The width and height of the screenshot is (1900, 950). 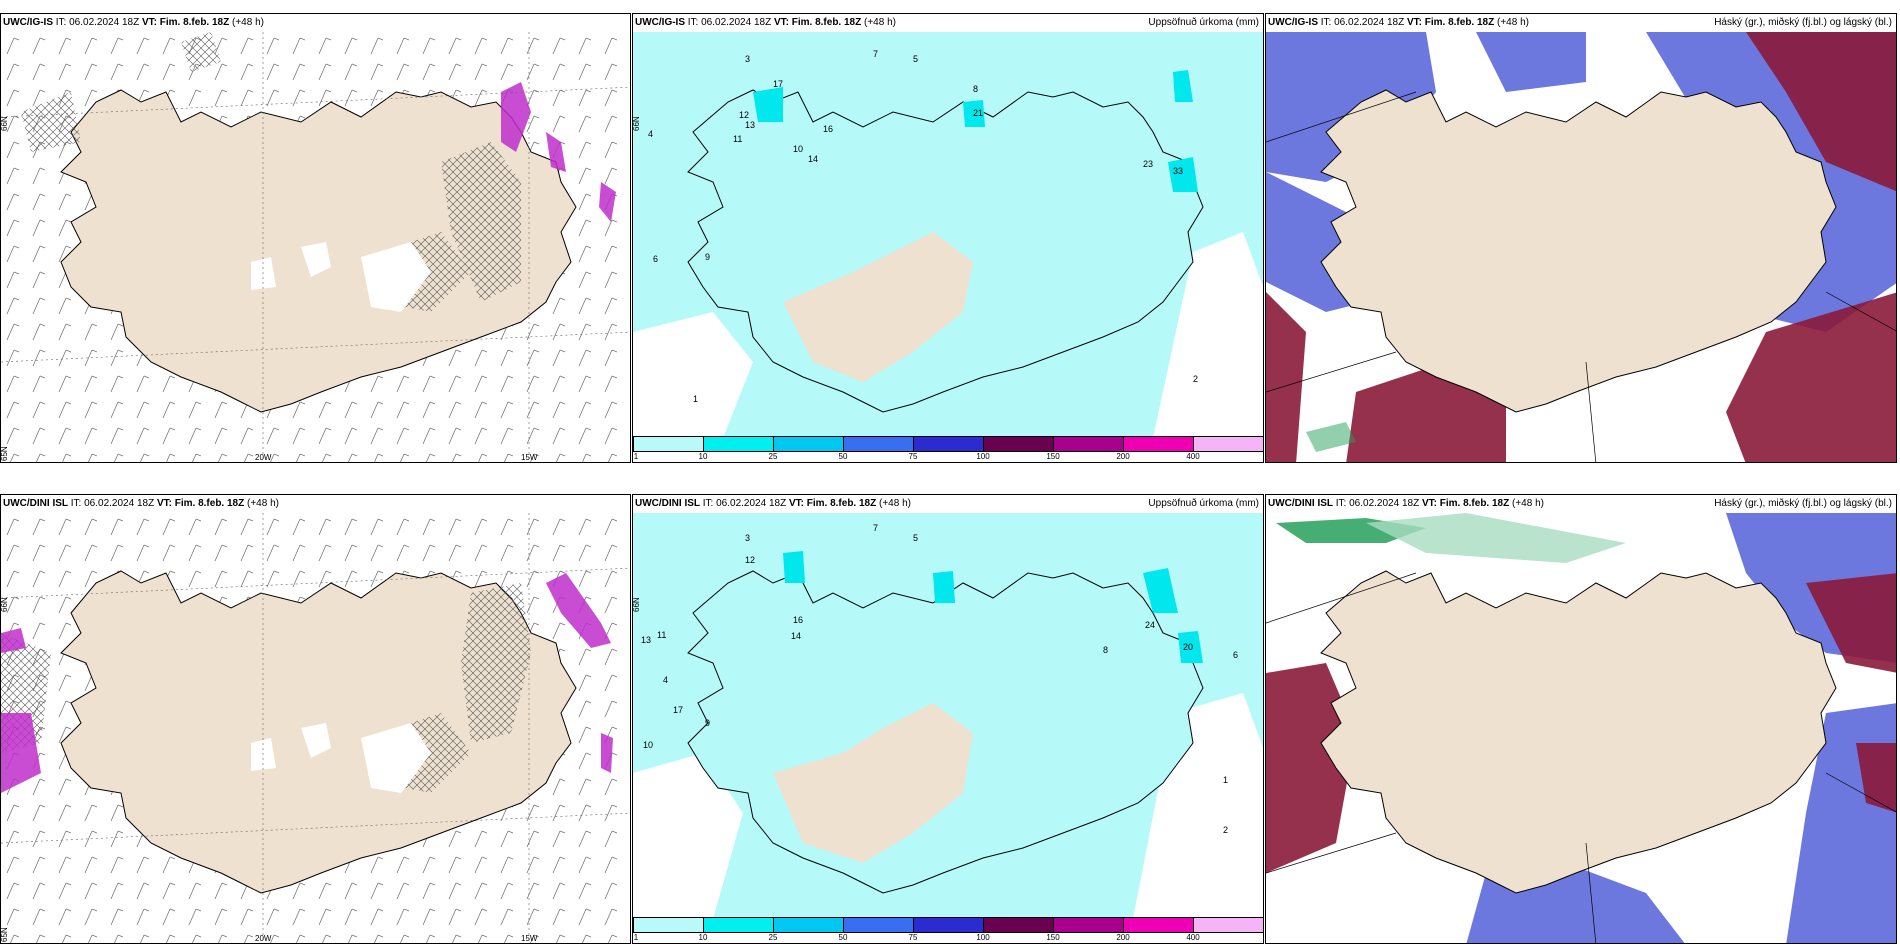 What do you see at coordinates (667, 503) in the screenshot?
I see `model-name: UWC/DINI ISL` at bounding box center [667, 503].